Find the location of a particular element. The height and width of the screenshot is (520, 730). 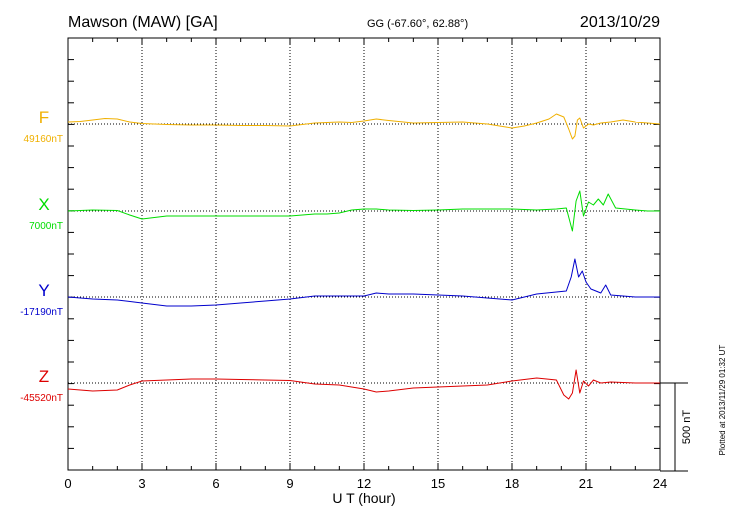

series-label-z: Z is located at coordinates (44, 376).